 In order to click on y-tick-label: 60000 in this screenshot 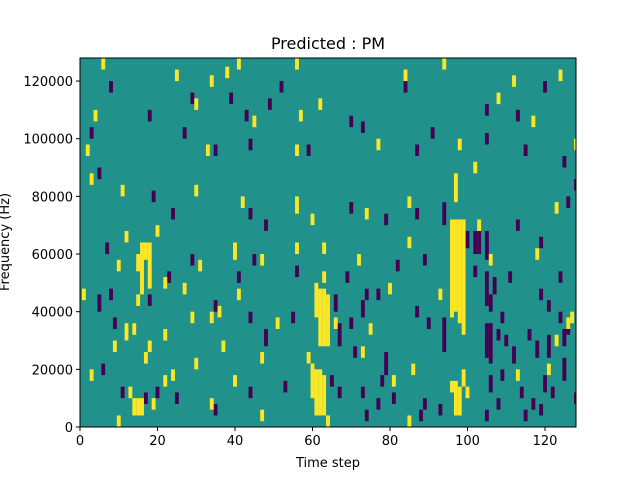, I will do `click(52, 255)`.